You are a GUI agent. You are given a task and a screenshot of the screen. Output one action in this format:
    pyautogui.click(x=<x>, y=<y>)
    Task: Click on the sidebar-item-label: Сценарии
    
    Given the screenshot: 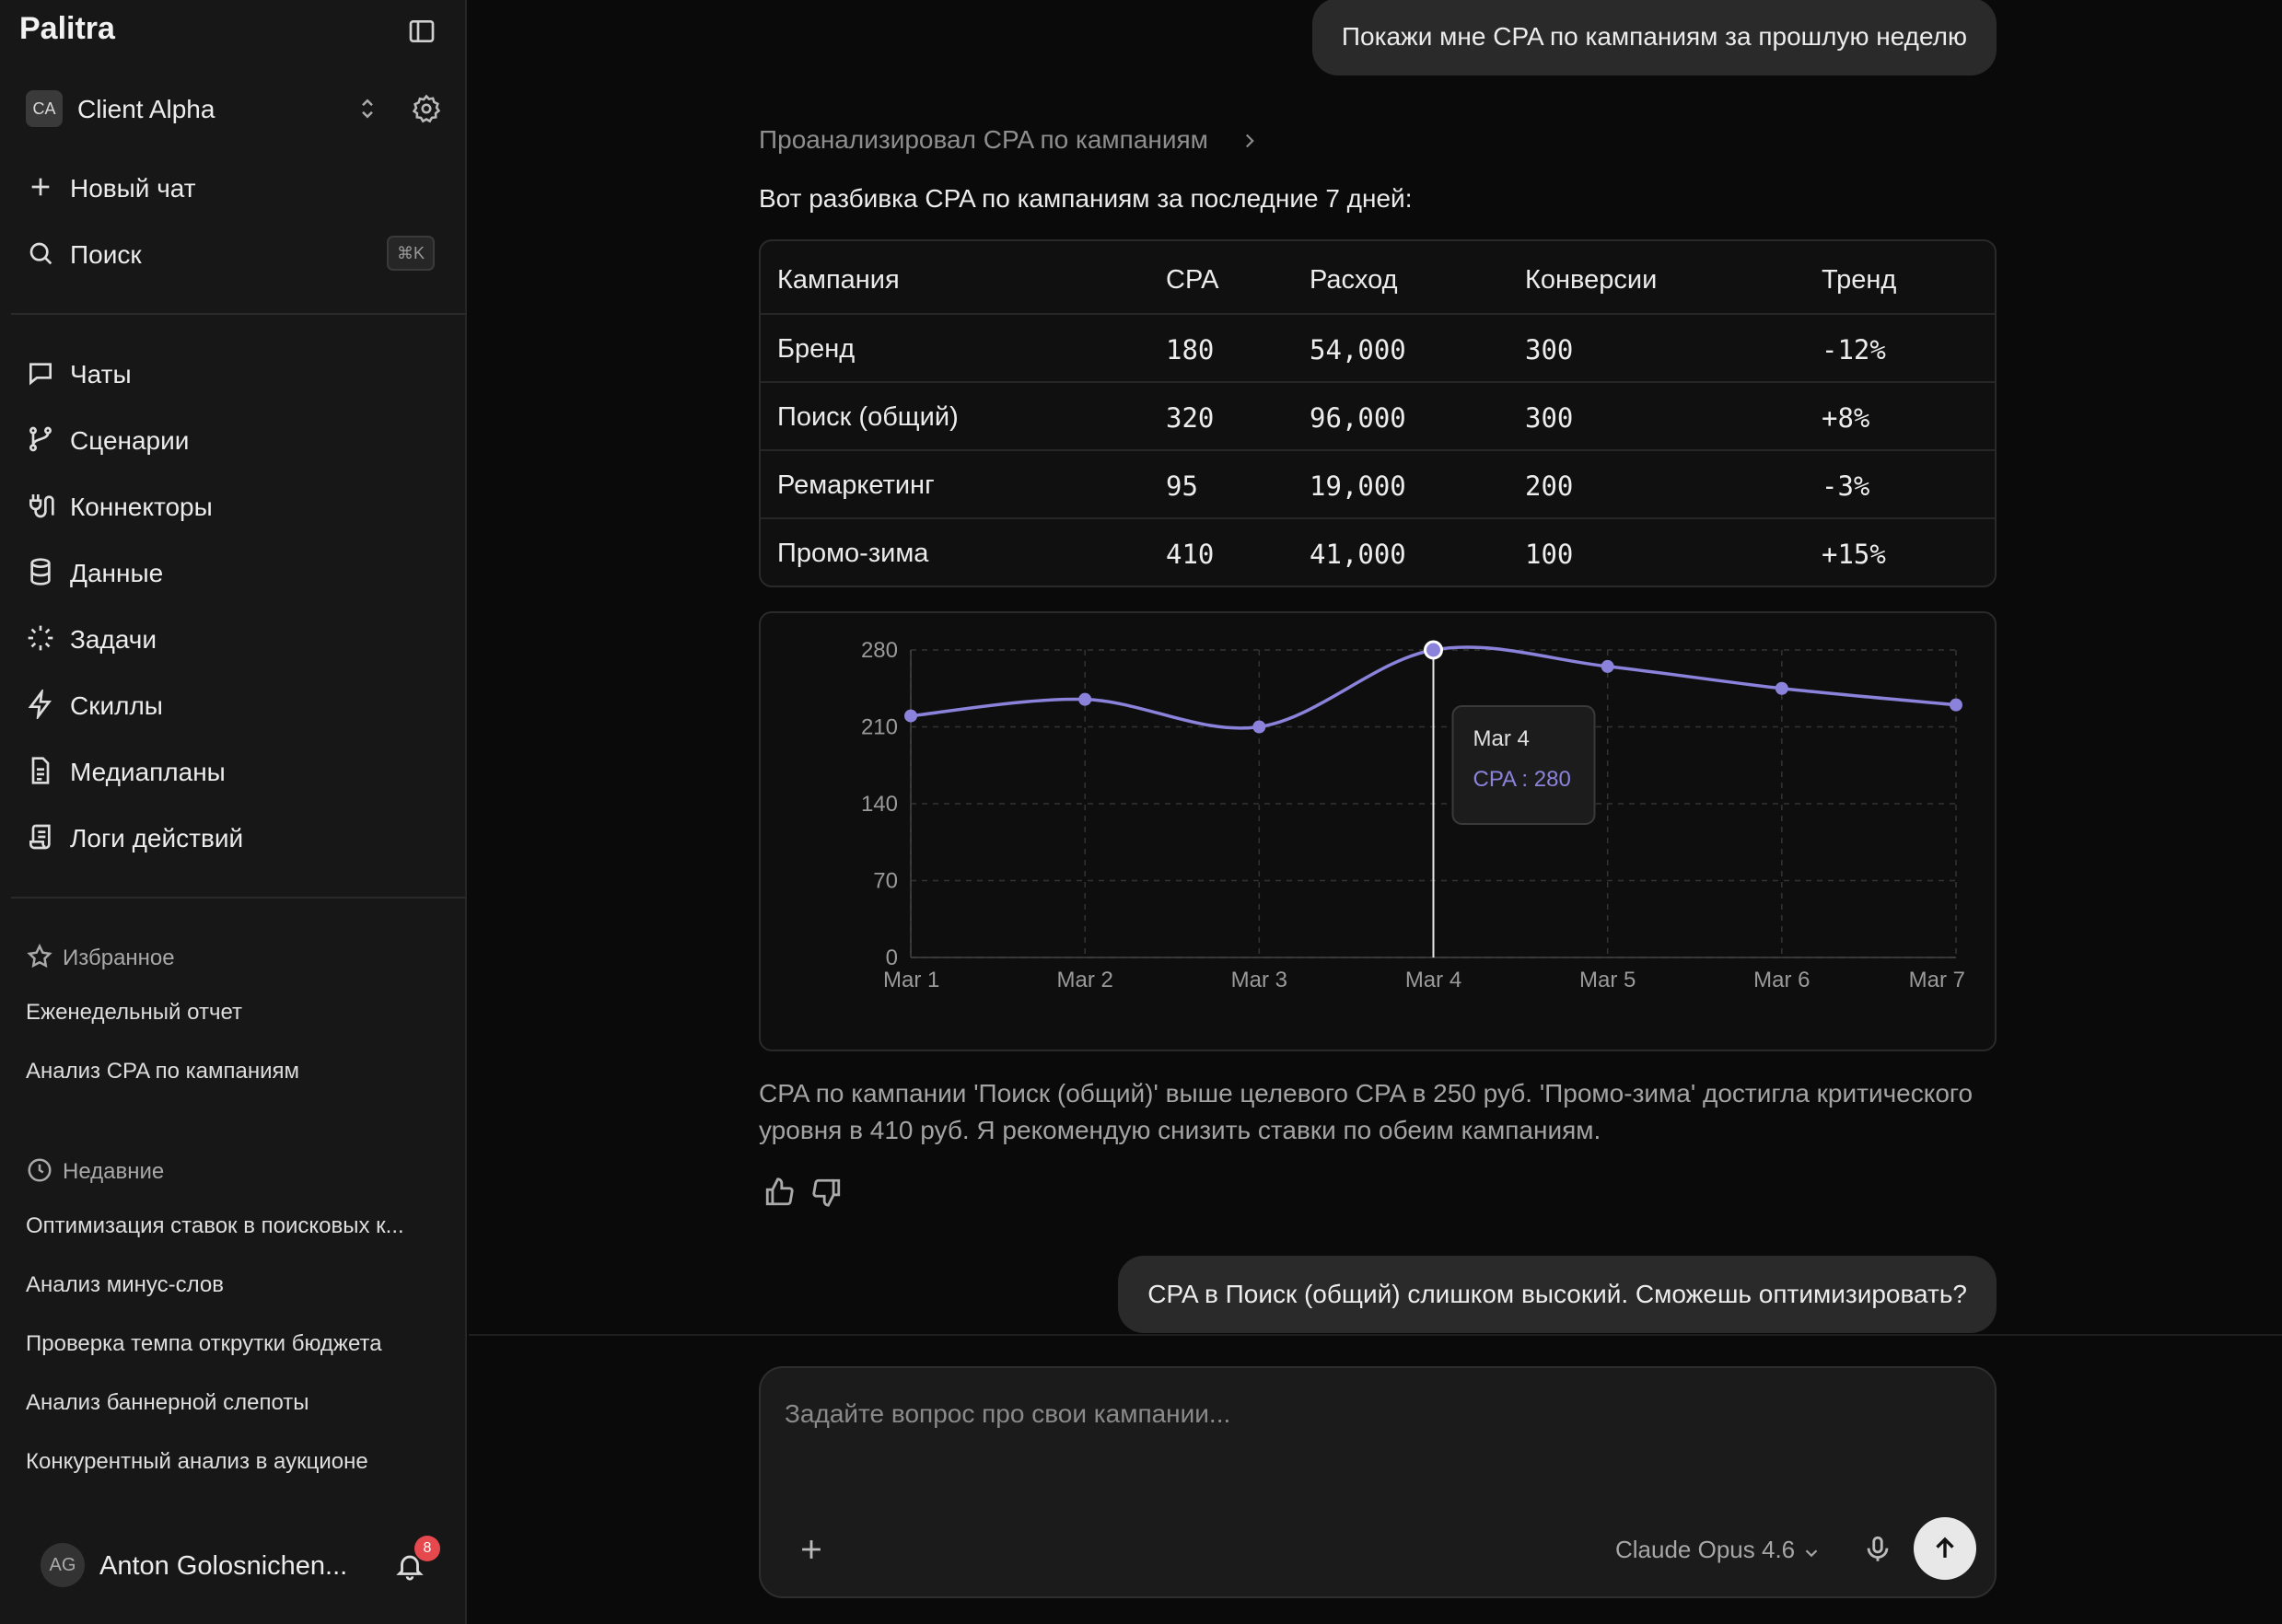 What is the action you would take?
    pyautogui.click(x=130, y=440)
    